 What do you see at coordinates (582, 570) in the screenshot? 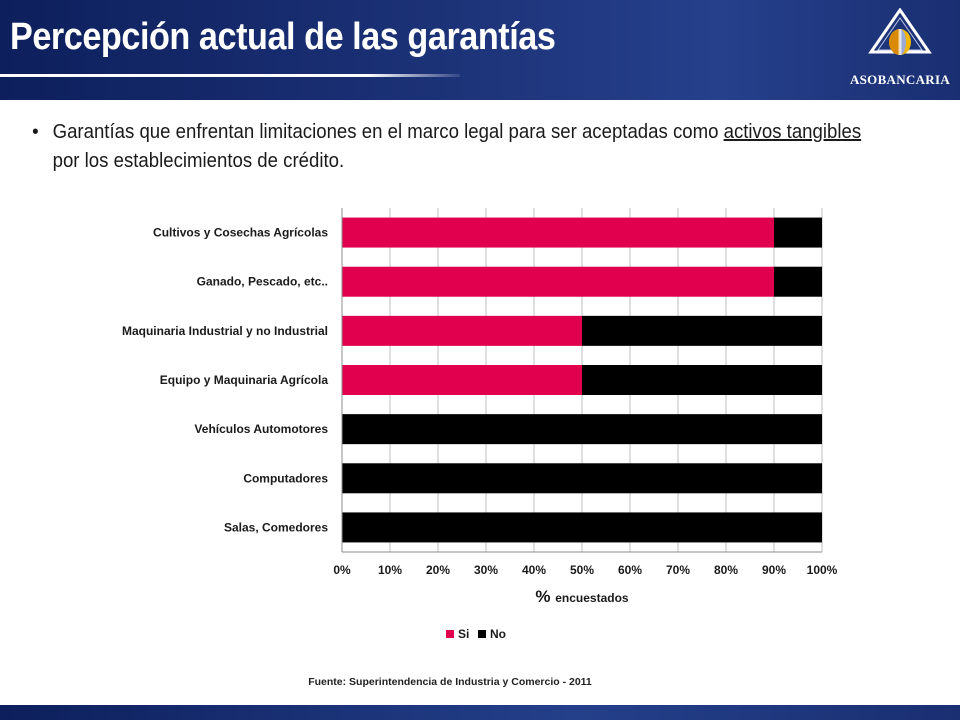
I see `x-tick-label: 50%` at bounding box center [582, 570].